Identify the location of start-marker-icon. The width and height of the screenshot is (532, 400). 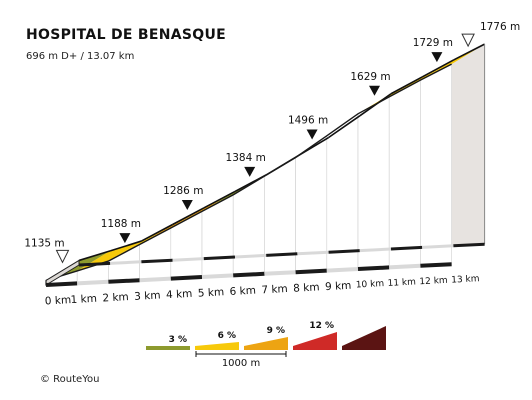
(62, 256).